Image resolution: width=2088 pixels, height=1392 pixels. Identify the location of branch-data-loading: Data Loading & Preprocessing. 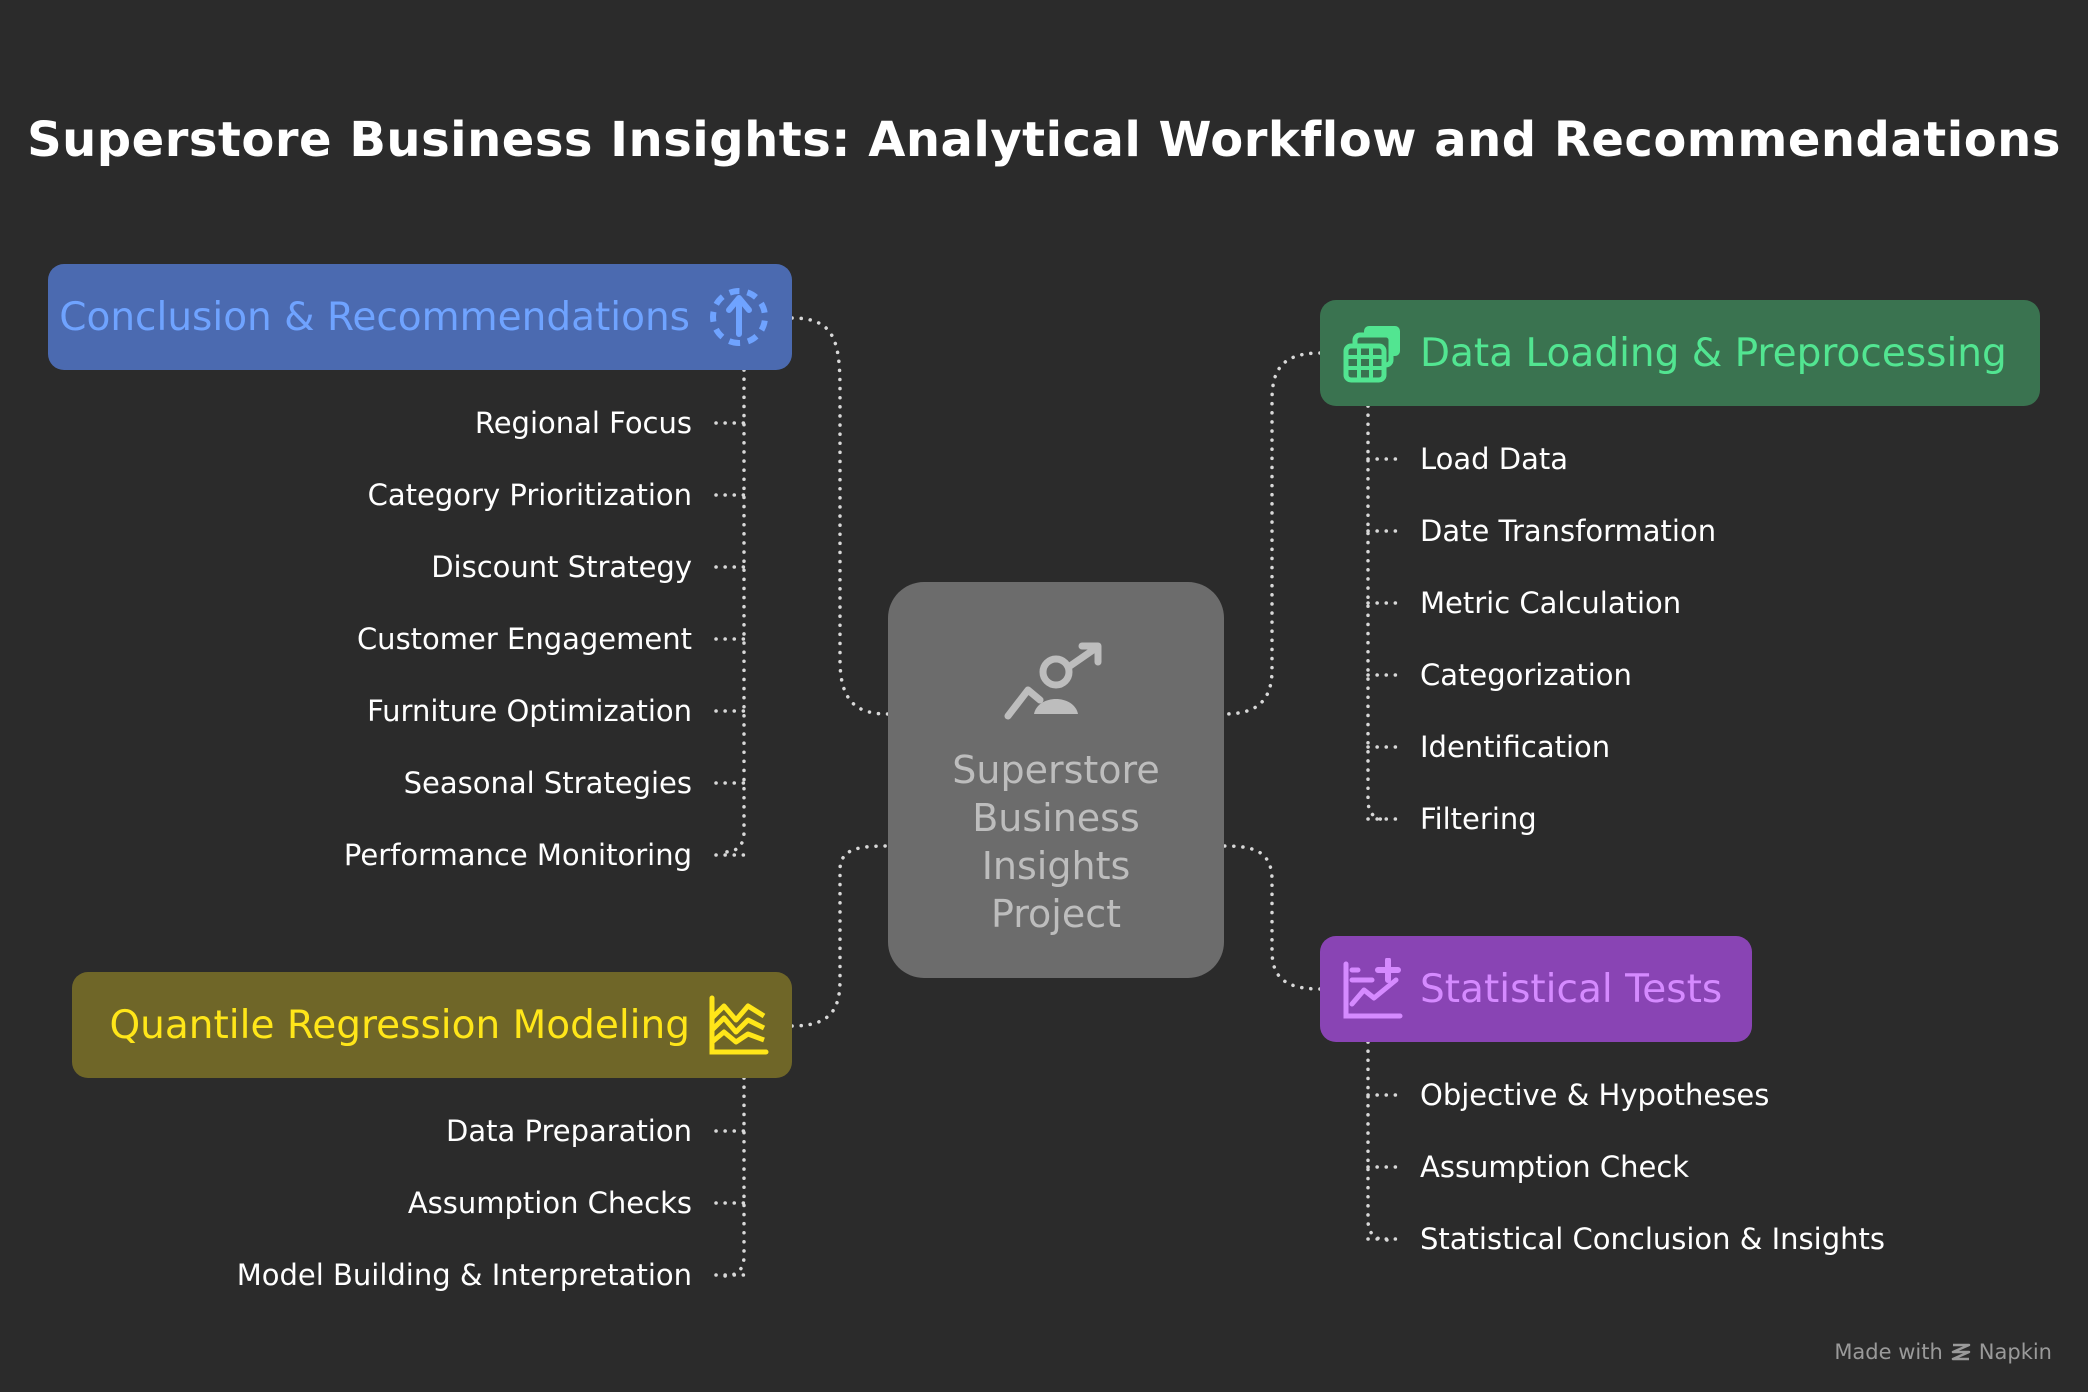
(1680, 353).